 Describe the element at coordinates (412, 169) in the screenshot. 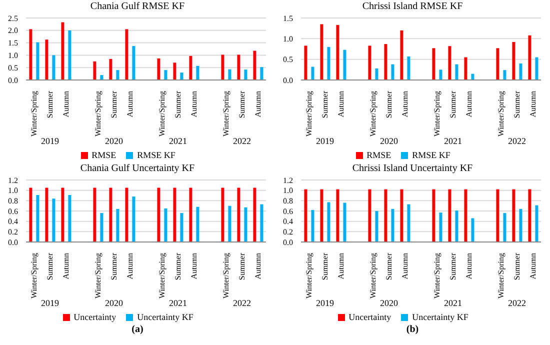

I see `chart-title: Chrissi Island Uncertainty KF` at that location.